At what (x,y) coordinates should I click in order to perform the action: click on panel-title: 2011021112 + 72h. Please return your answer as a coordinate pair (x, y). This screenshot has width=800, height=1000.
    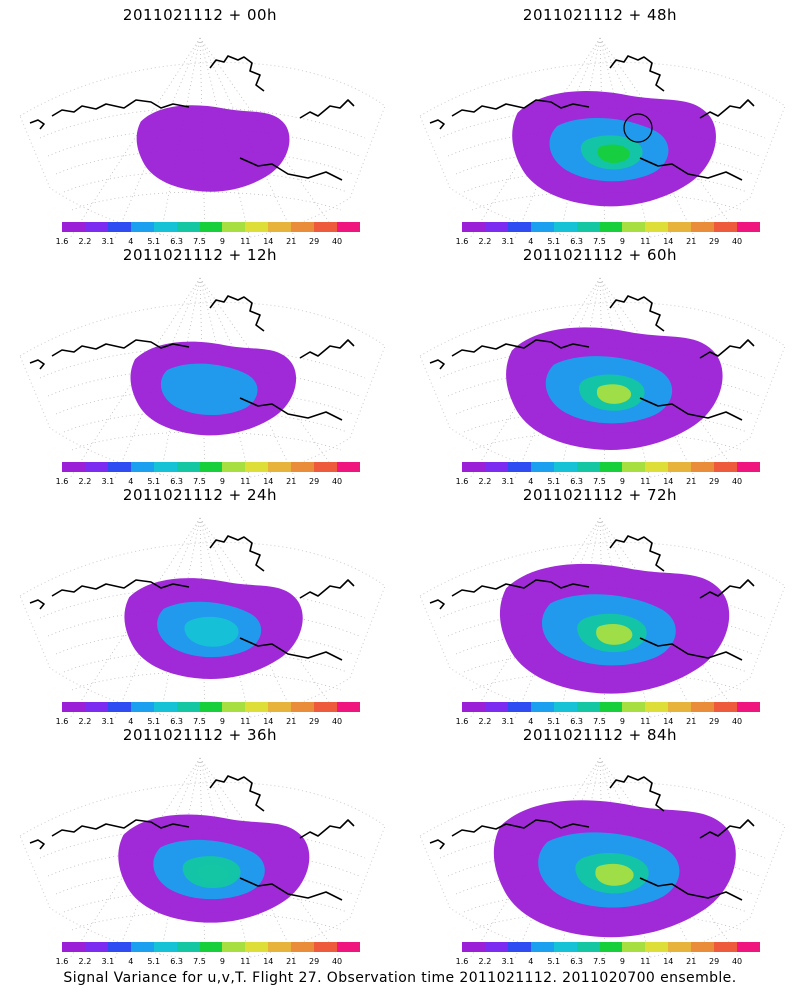
    Looking at the image, I should click on (600, 495).